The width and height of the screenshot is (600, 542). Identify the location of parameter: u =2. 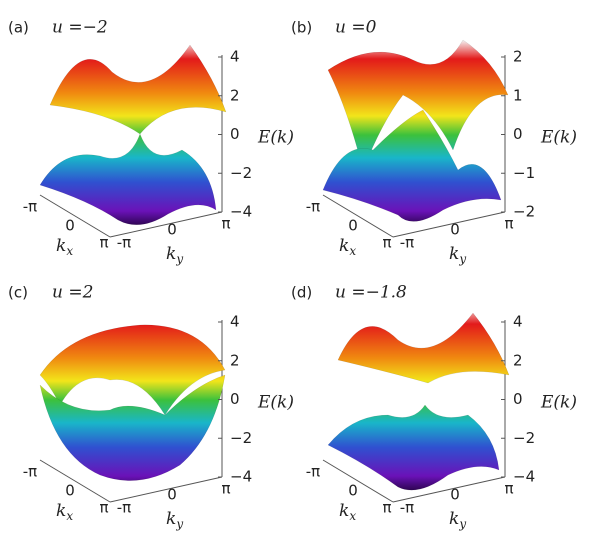
(72, 293).